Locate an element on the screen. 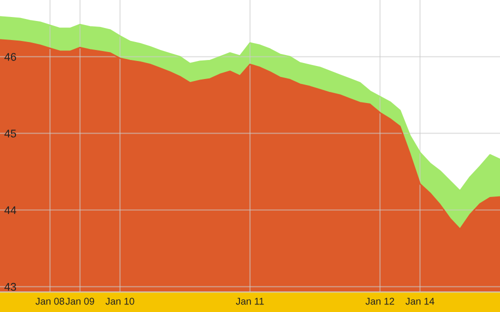 The image size is (500, 312). y-tick-label: 46 is located at coordinates (10, 56).